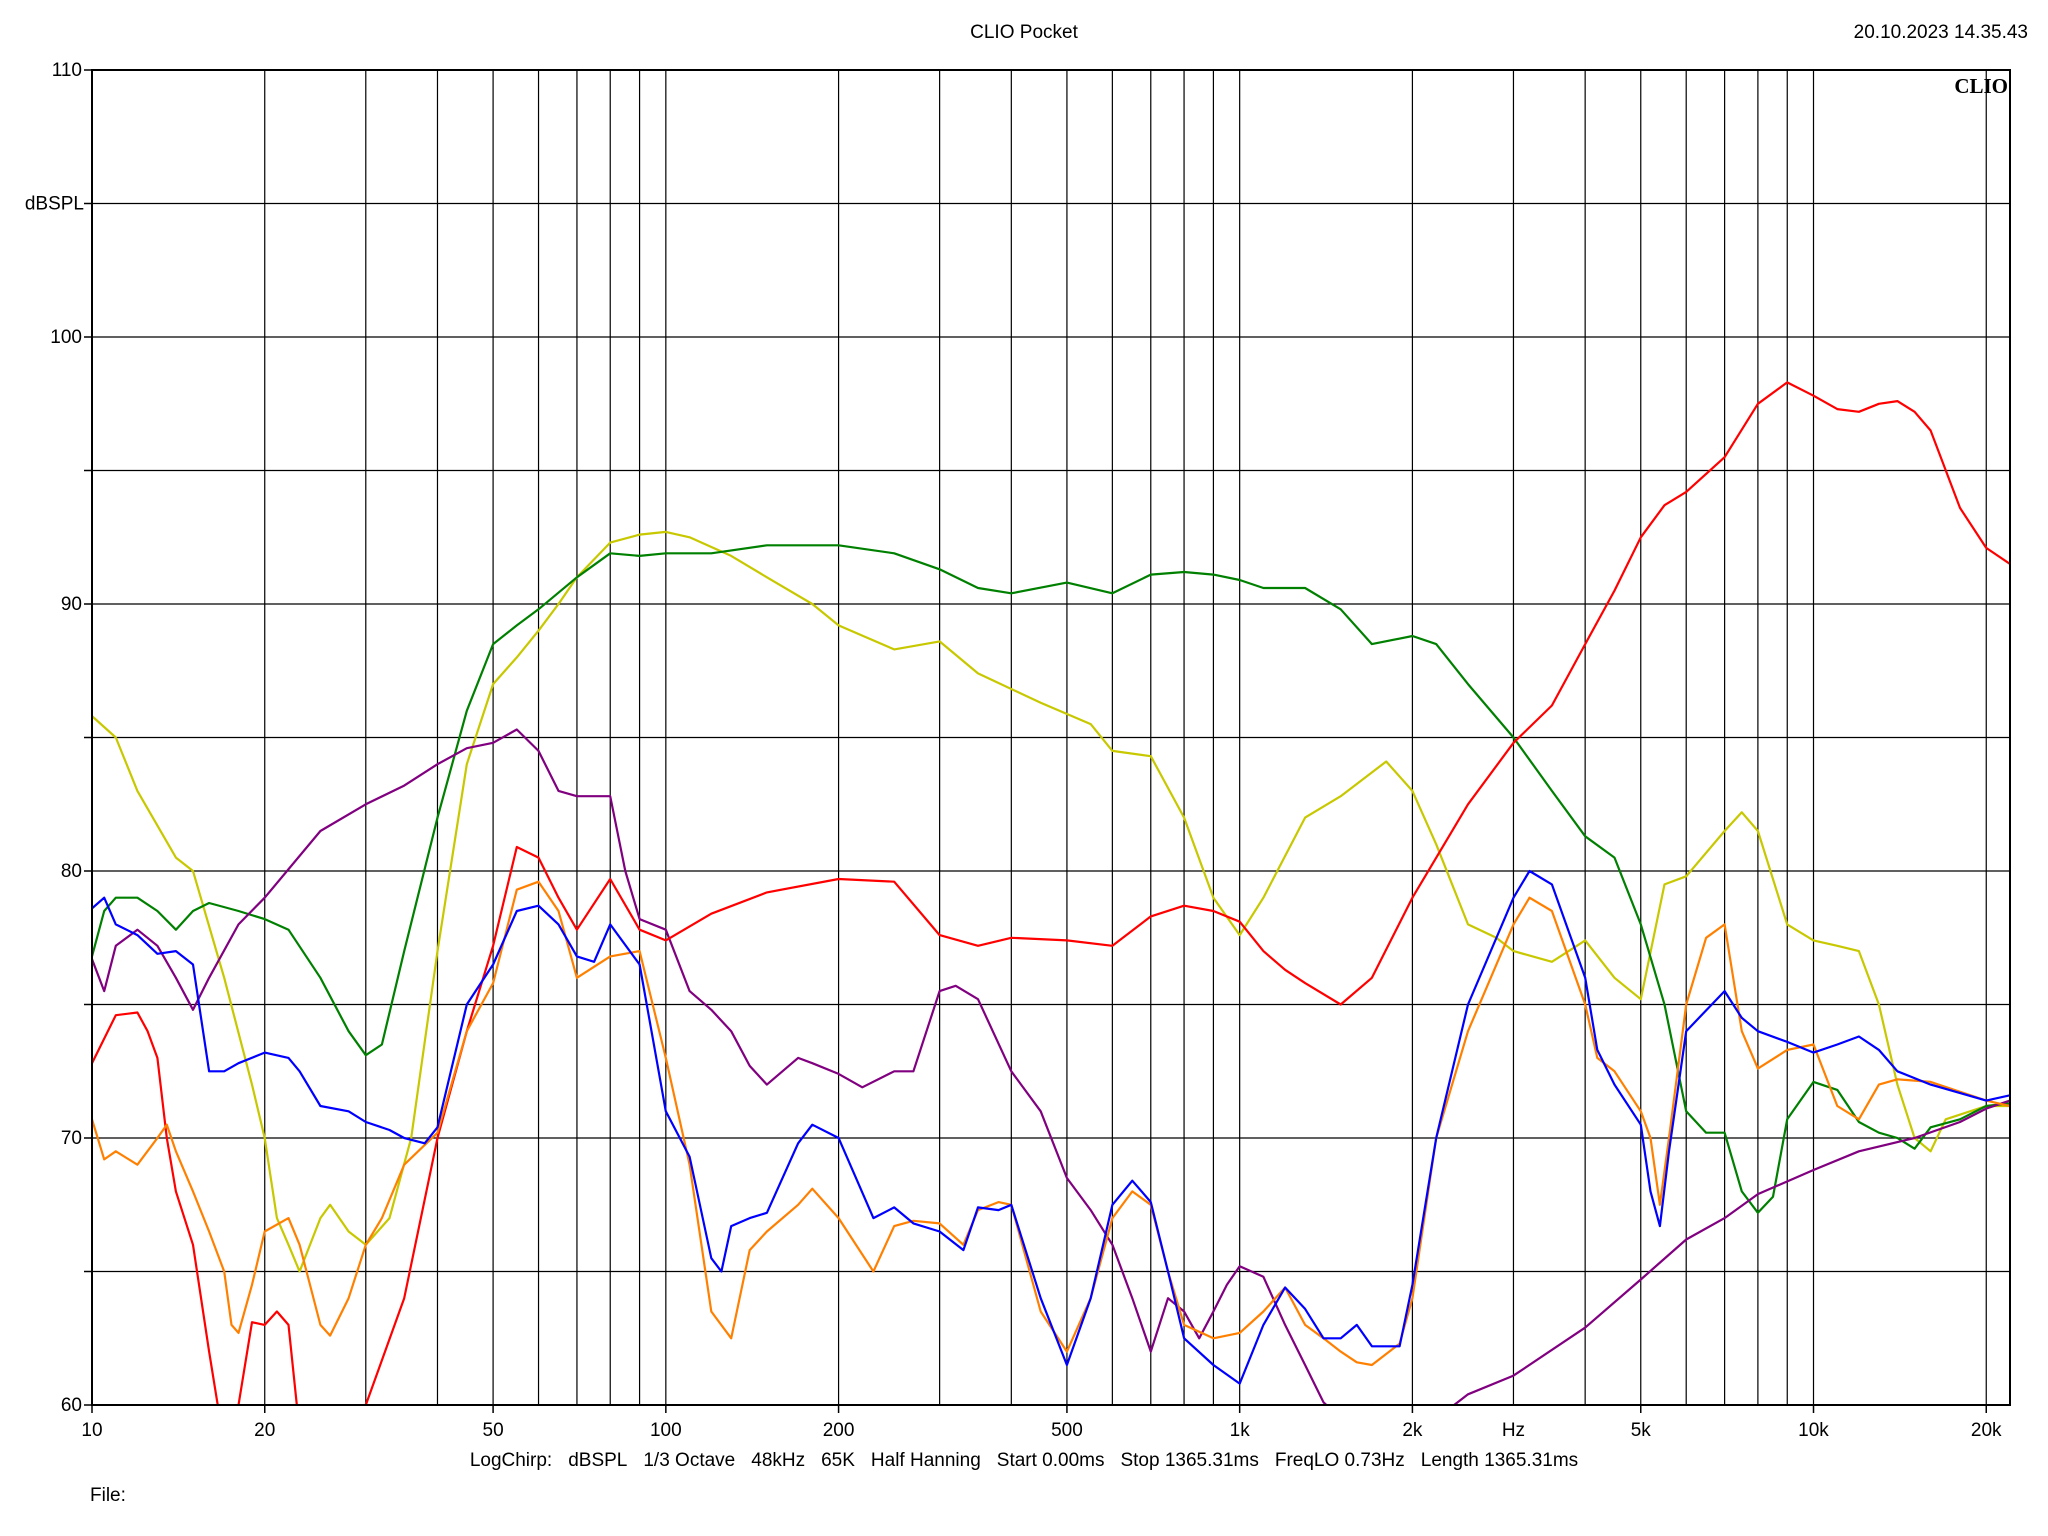  I want to click on parameter-3: 1/3 Octave, so click(689, 1460).